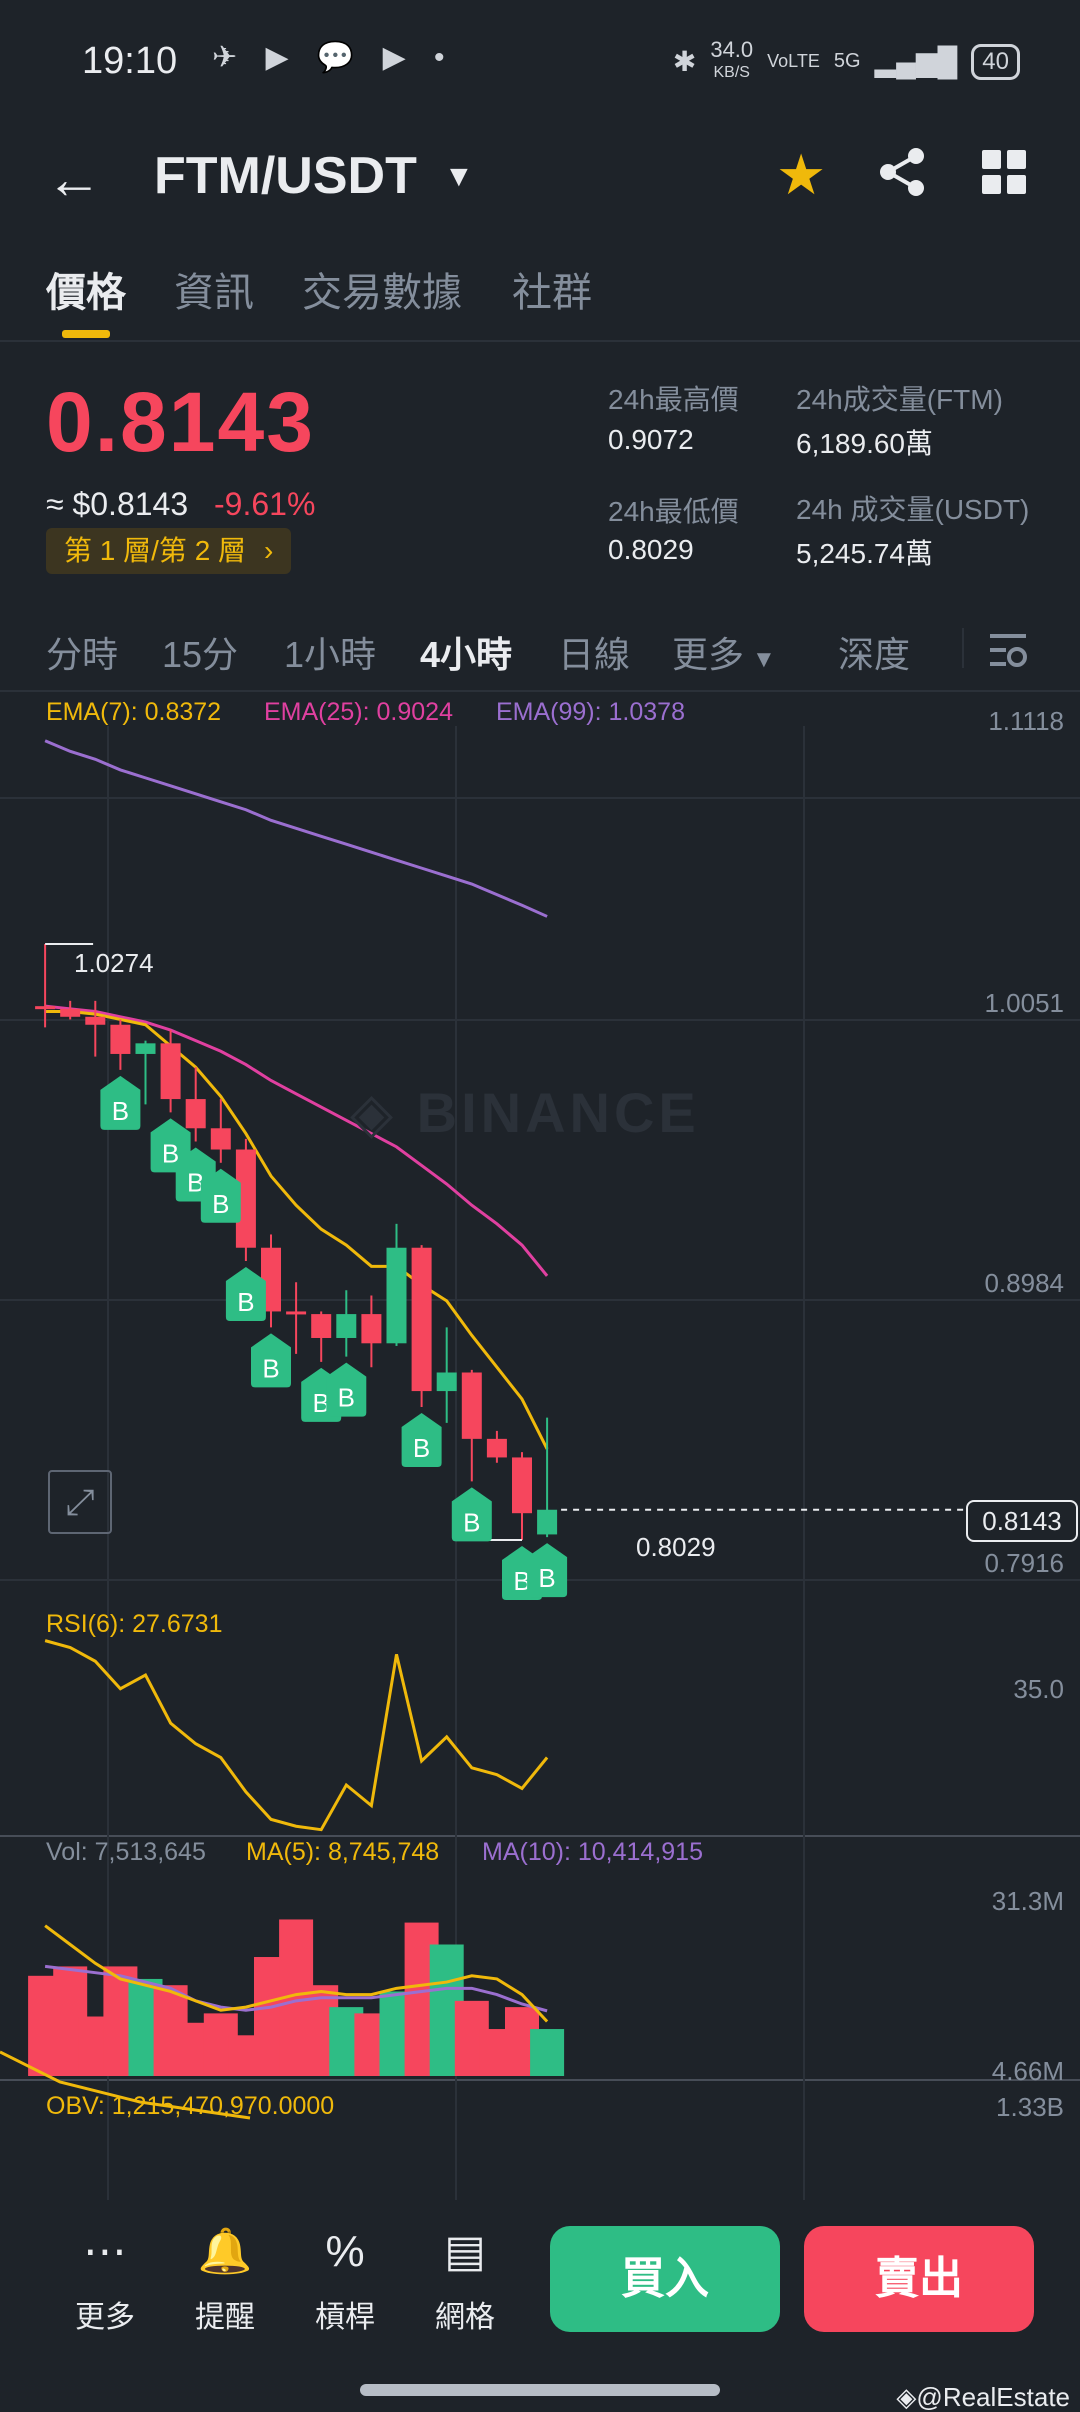  What do you see at coordinates (864, 443) in the screenshot?
I see `vol-base-value: 6,189.60萬` at bounding box center [864, 443].